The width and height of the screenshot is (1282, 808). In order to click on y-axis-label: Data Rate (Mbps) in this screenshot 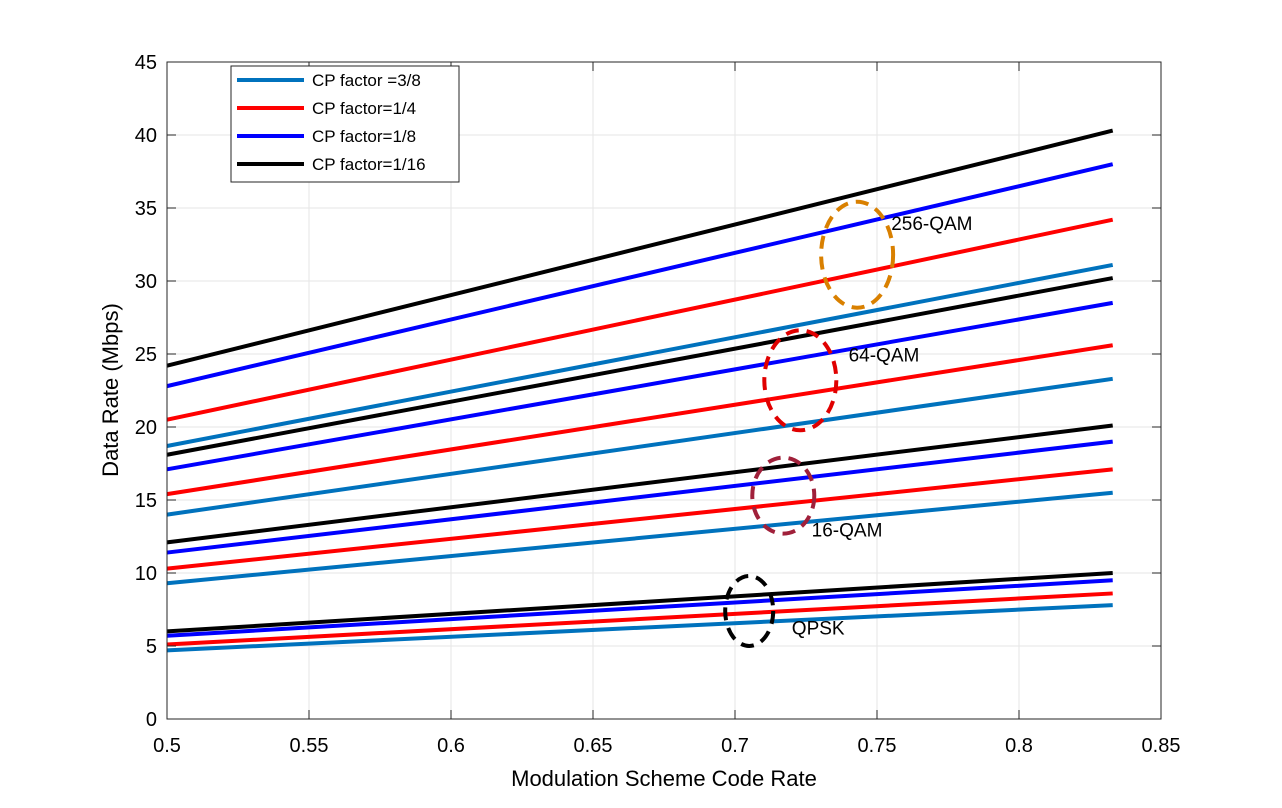, I will do `click(110, 390)`.